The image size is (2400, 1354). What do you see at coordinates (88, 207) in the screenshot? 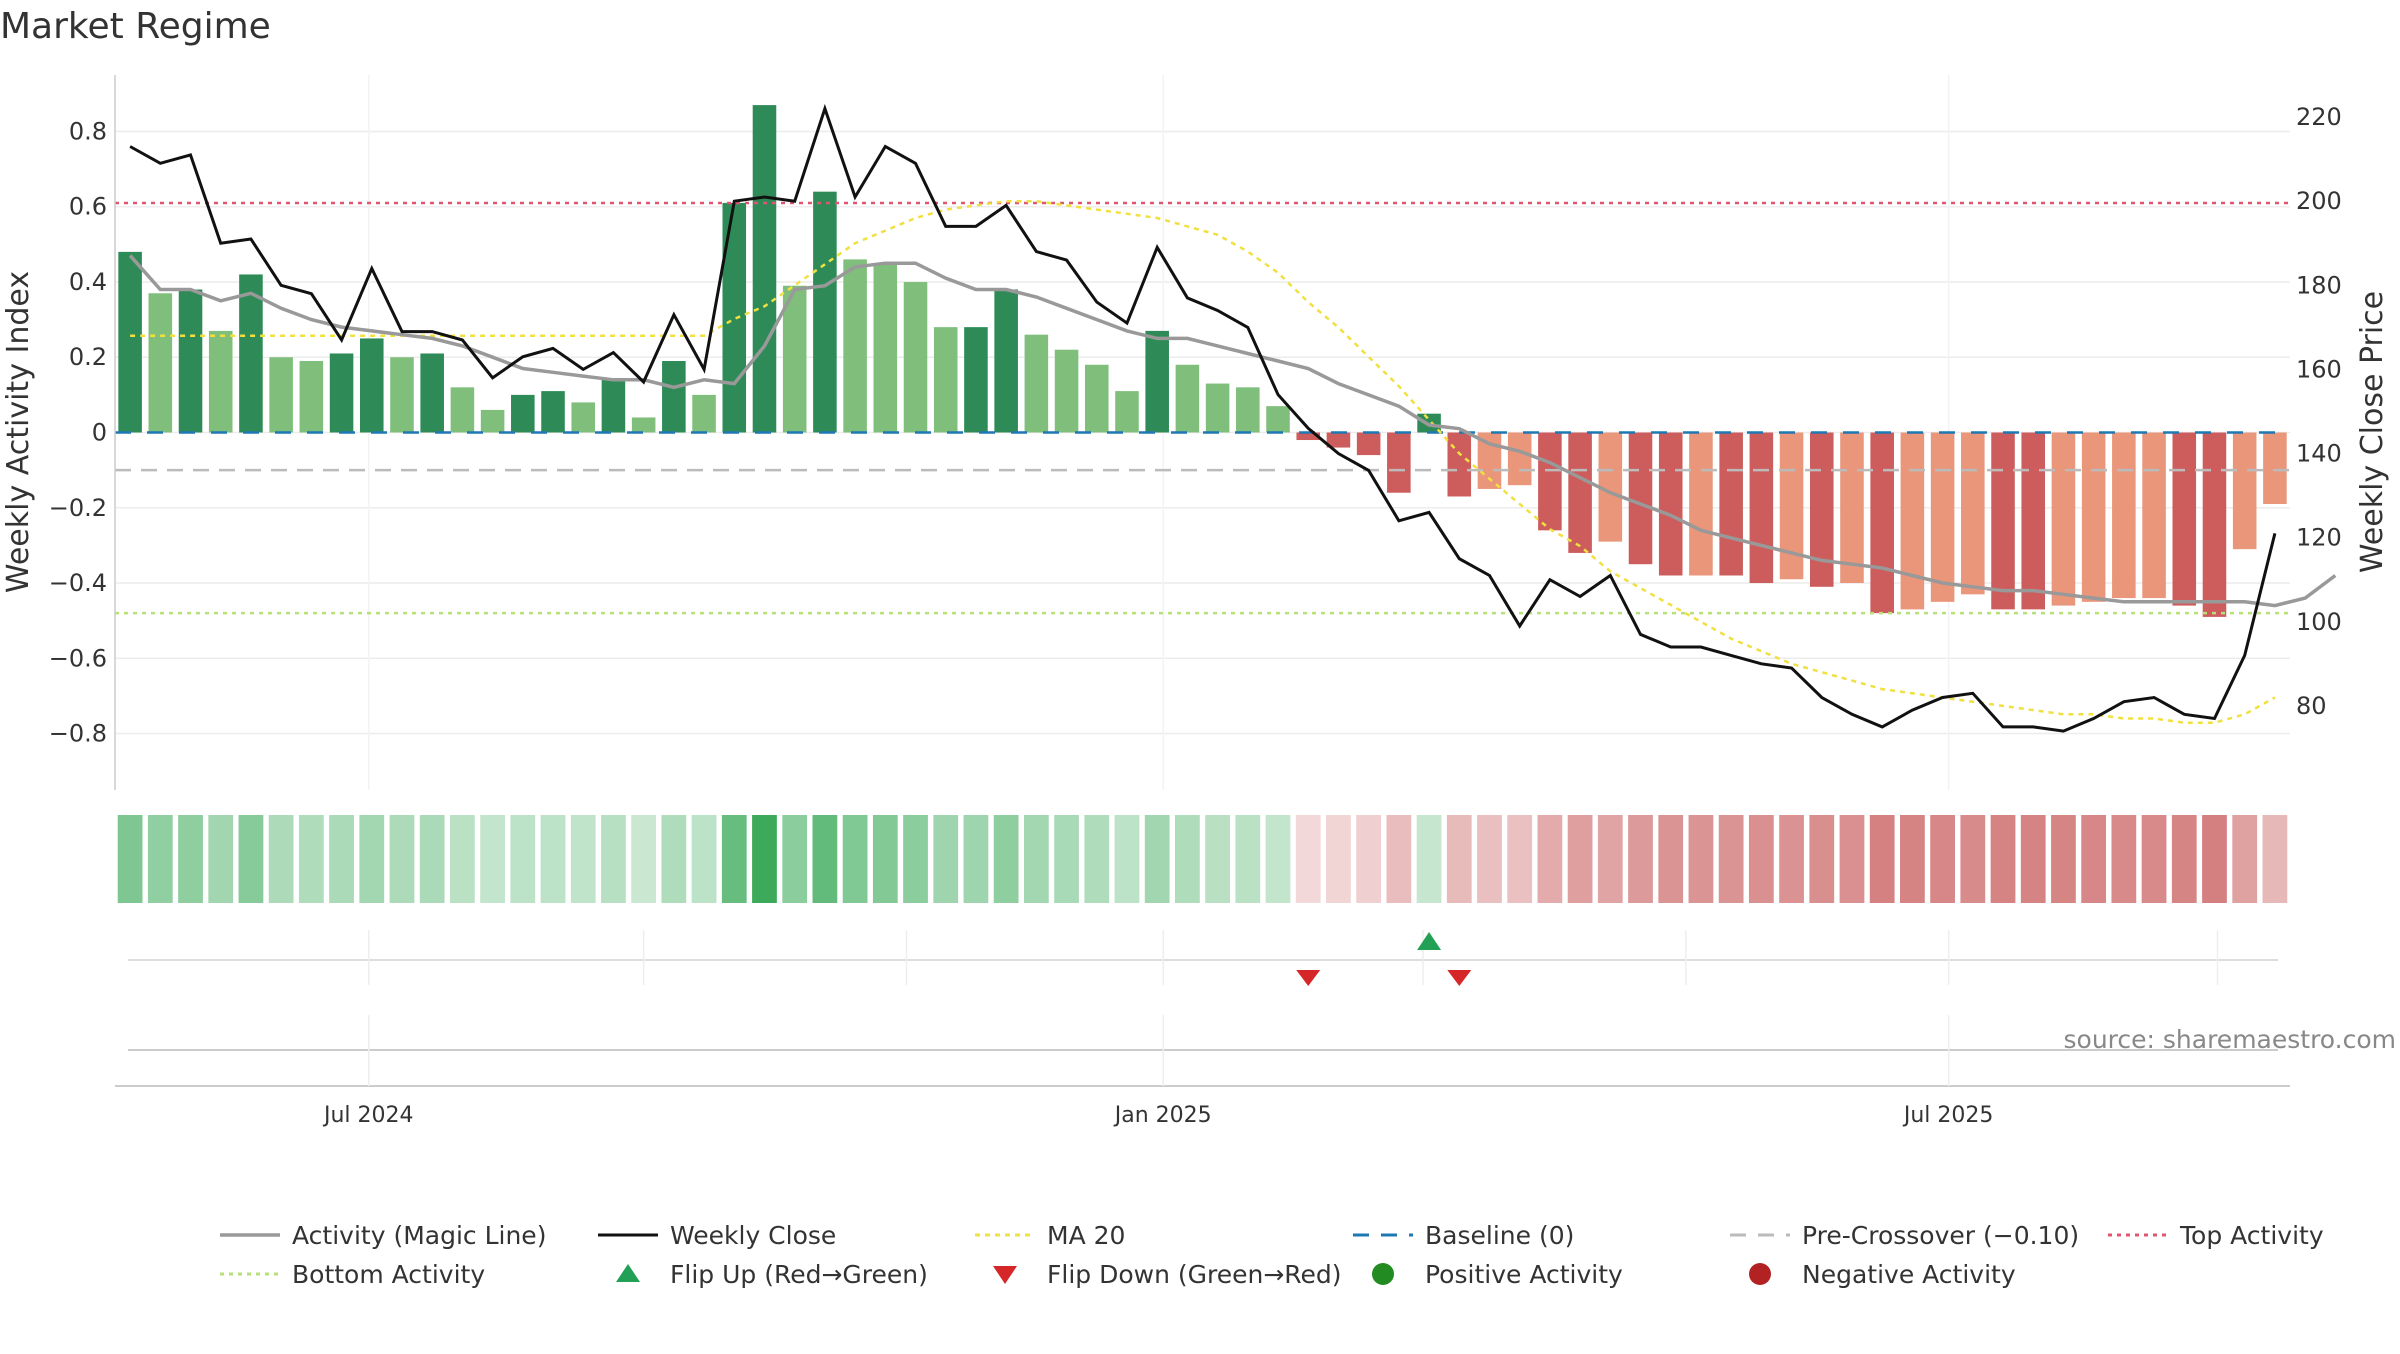
I see `y-tick-label-left: 0.6` at bounding box center [88, 207].